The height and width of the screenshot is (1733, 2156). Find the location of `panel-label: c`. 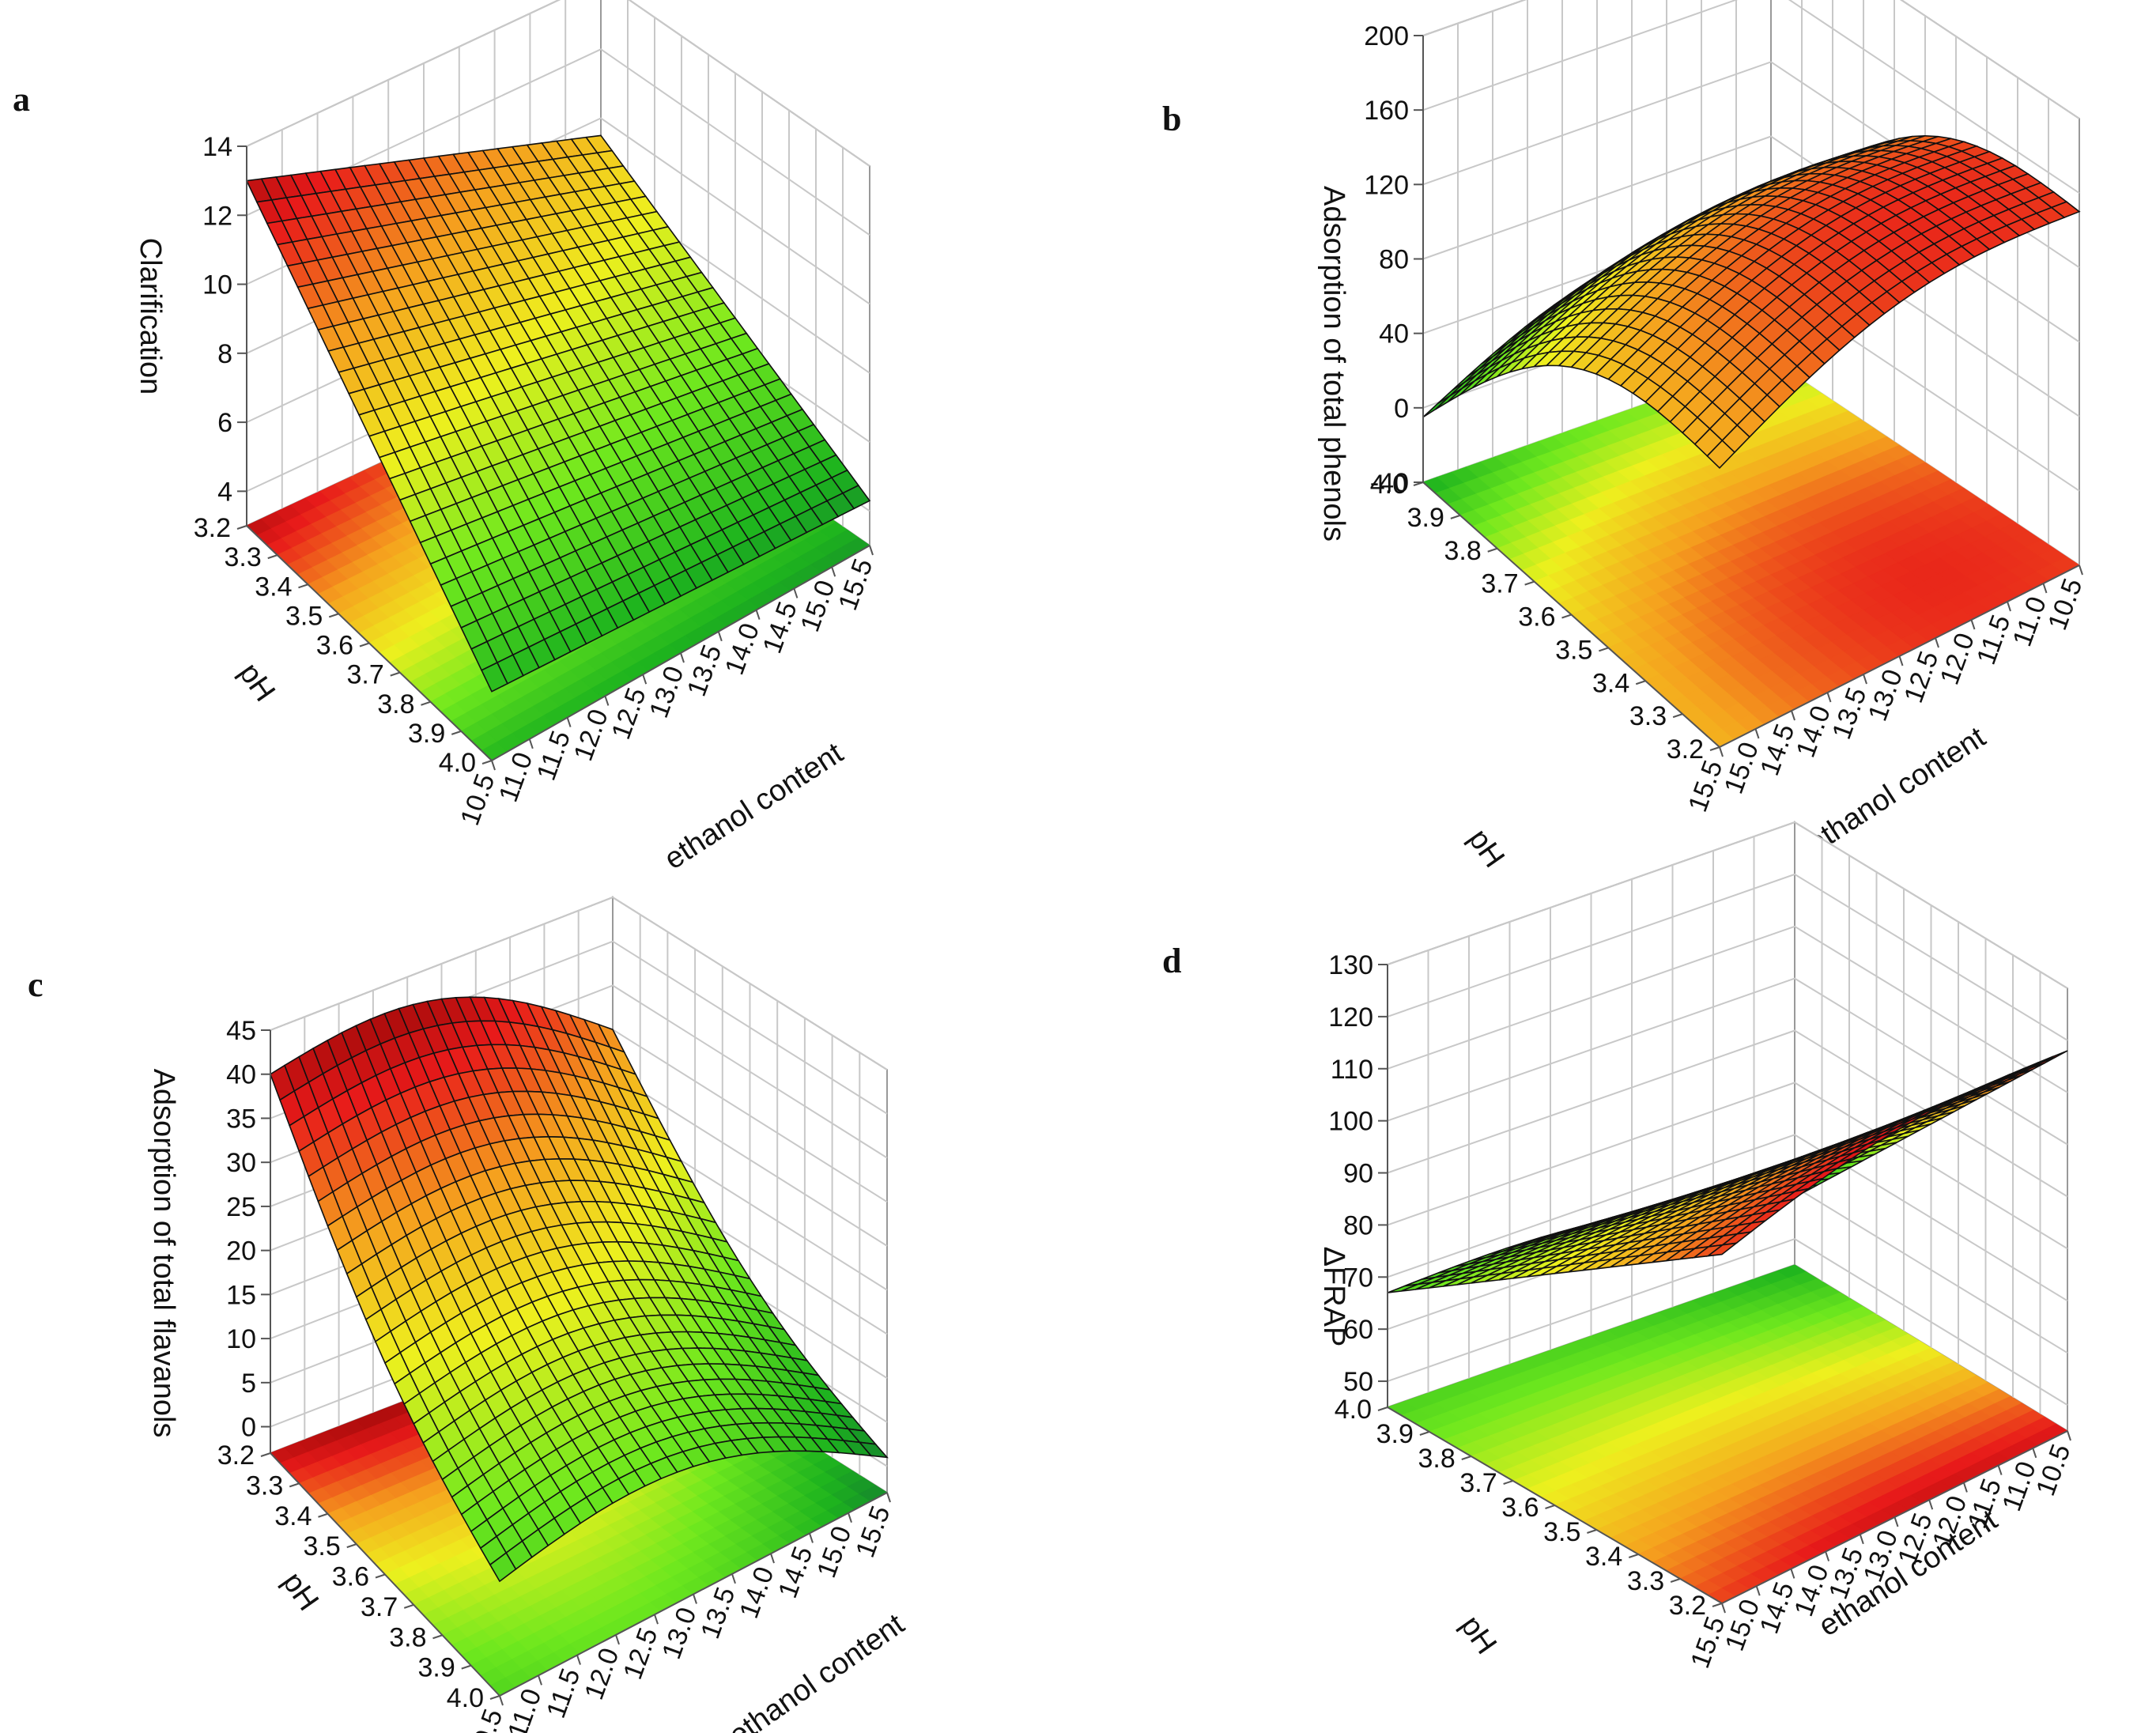

panel-label: c is located at coordinates (35, 985).